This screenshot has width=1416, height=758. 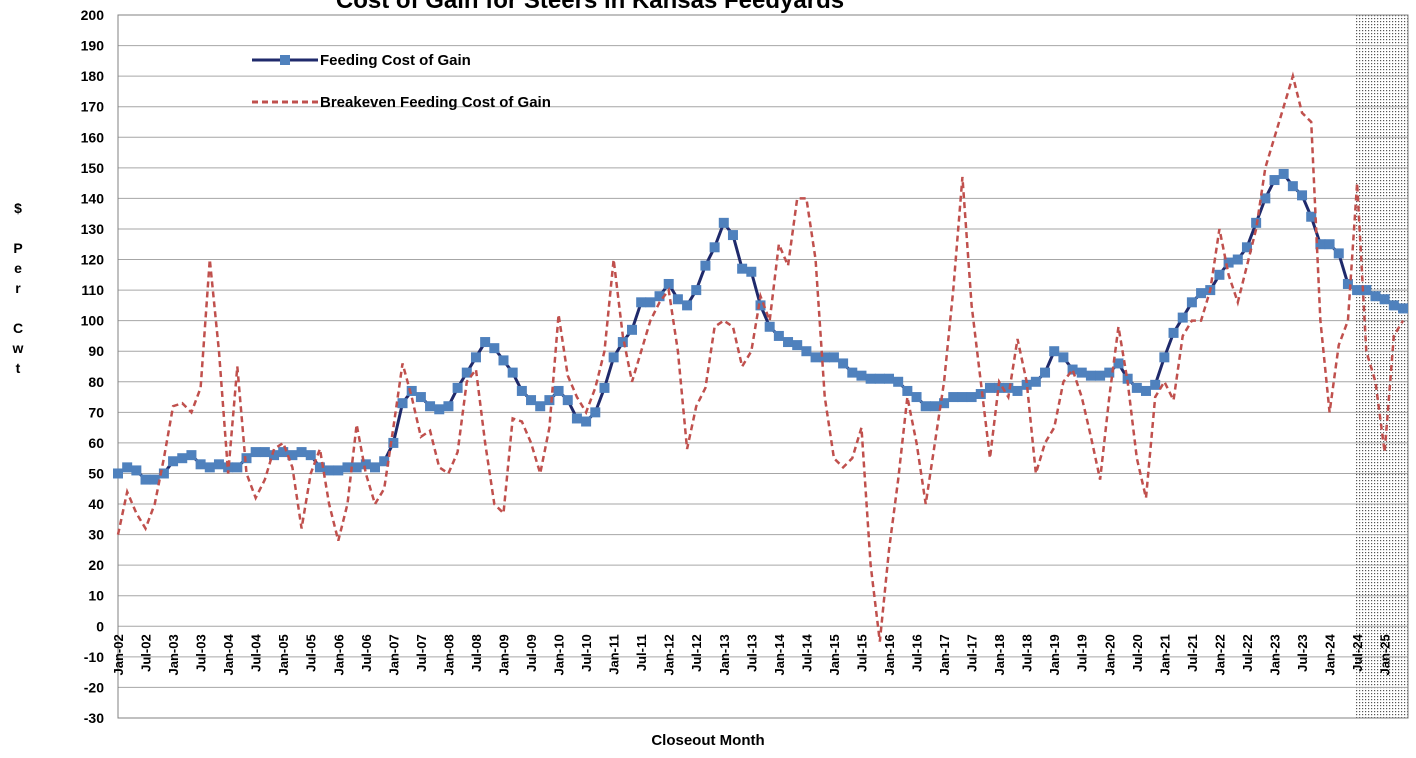 What do you see at coordinates (917, 653) in the screenshot?
I see `x-tick-label: Jul-16` at bounding box center [917, 653].